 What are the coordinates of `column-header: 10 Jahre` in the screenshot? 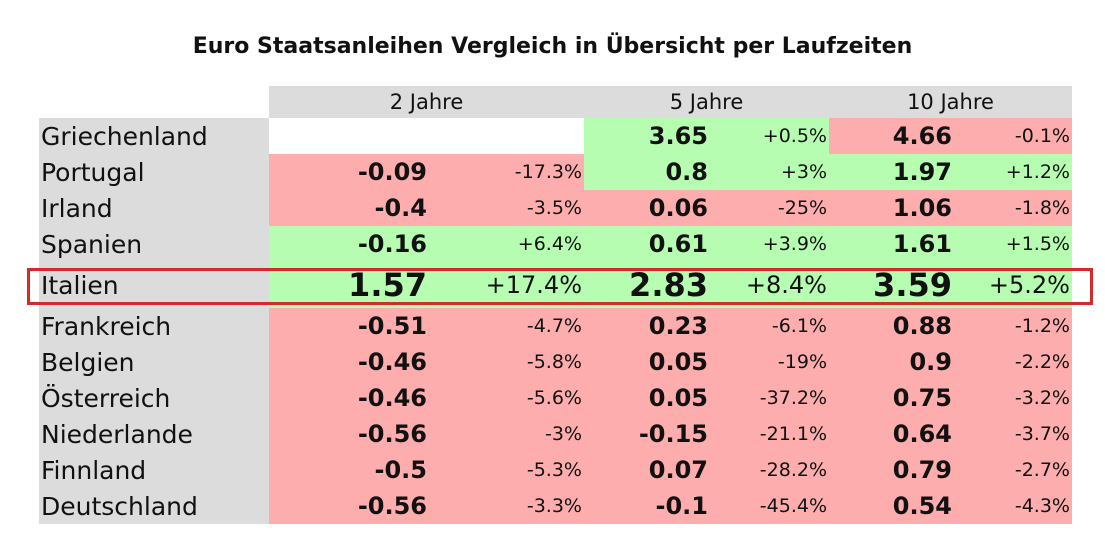 It's located at (950, 102).